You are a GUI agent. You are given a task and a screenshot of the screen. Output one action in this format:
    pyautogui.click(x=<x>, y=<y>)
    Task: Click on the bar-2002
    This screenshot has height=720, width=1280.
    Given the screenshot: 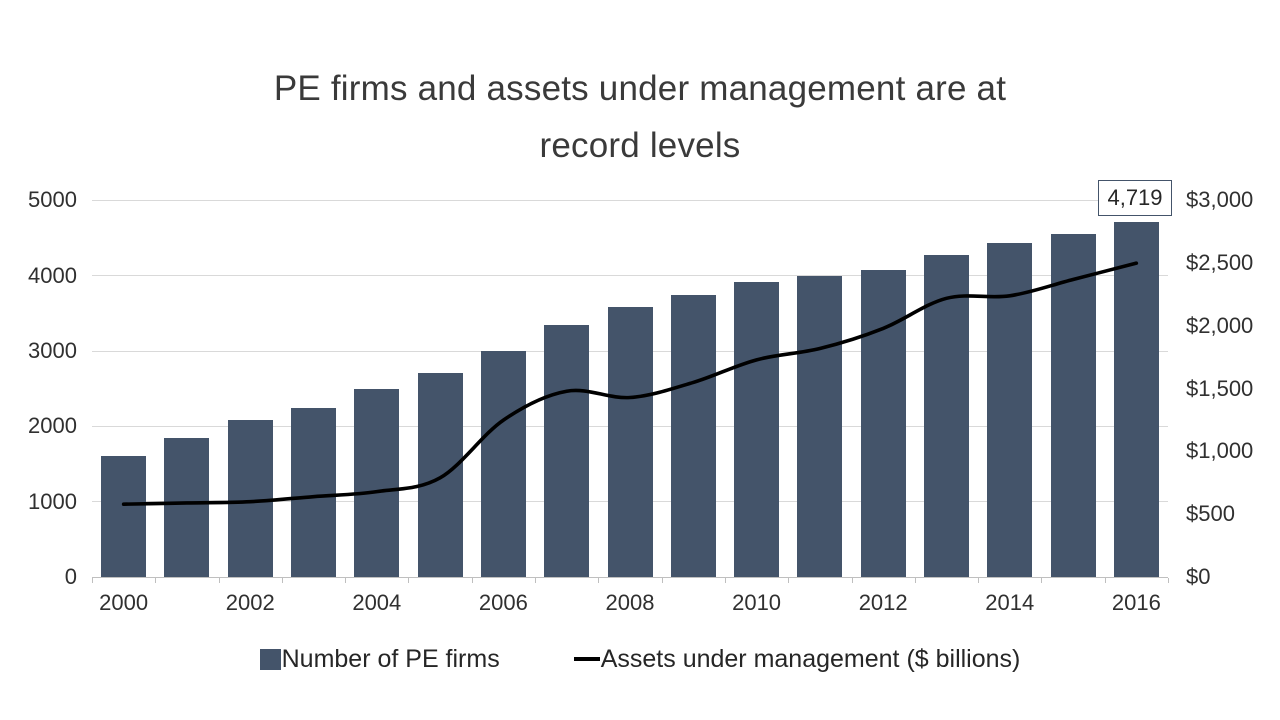 What is the action you would take?
    pyautogui.click(x=250, y=498)
    